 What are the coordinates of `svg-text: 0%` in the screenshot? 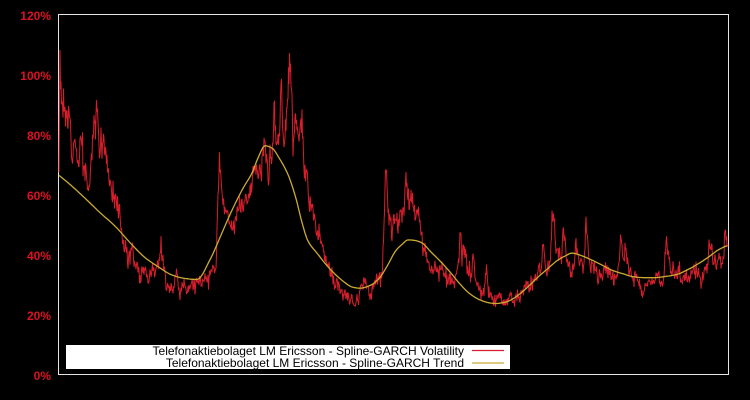 It's located at (43, 376).